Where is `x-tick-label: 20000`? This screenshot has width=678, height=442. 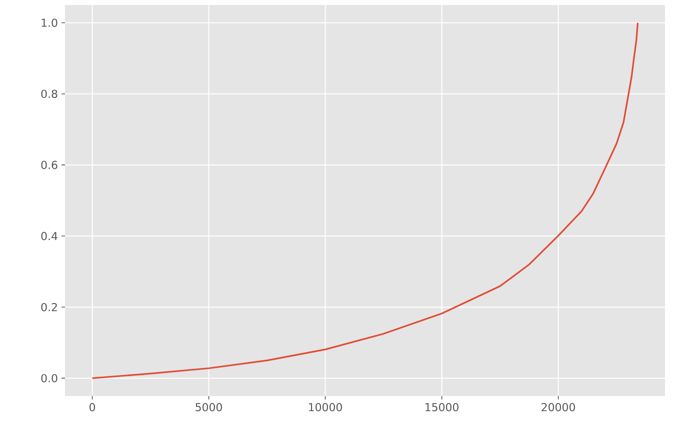
x-tick-label: 20000 is located at coordinates (558, 407).